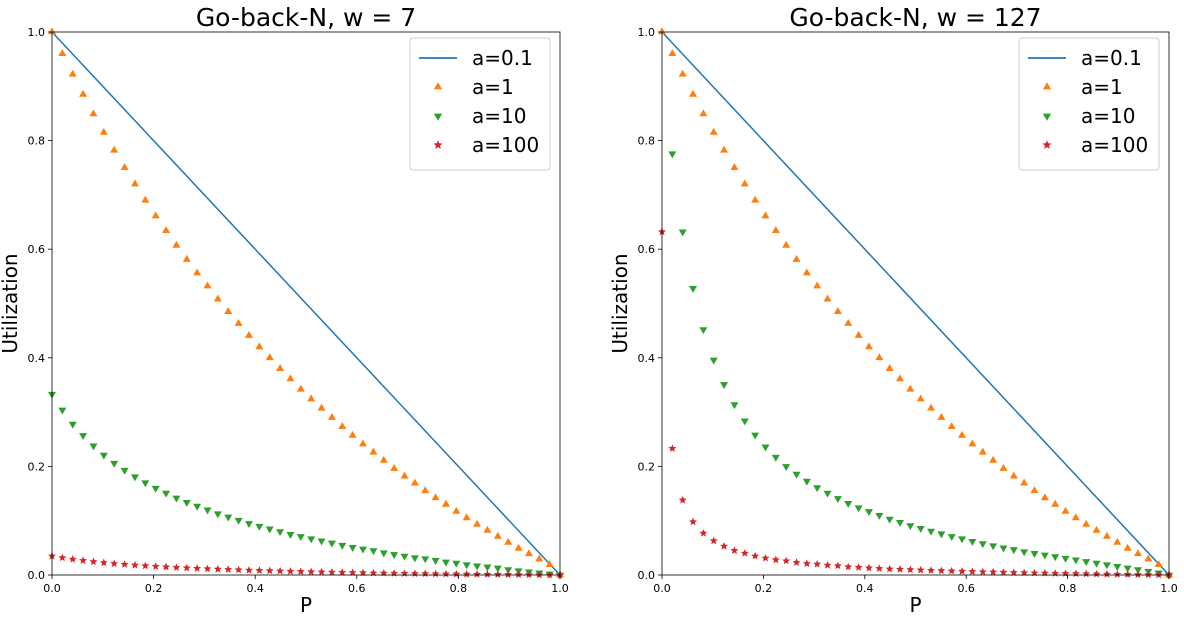  What do you see at coordinates (37, 466) in the screenshot?
I see `y-tick-label: 0.2` at bounding box center [37, 466].